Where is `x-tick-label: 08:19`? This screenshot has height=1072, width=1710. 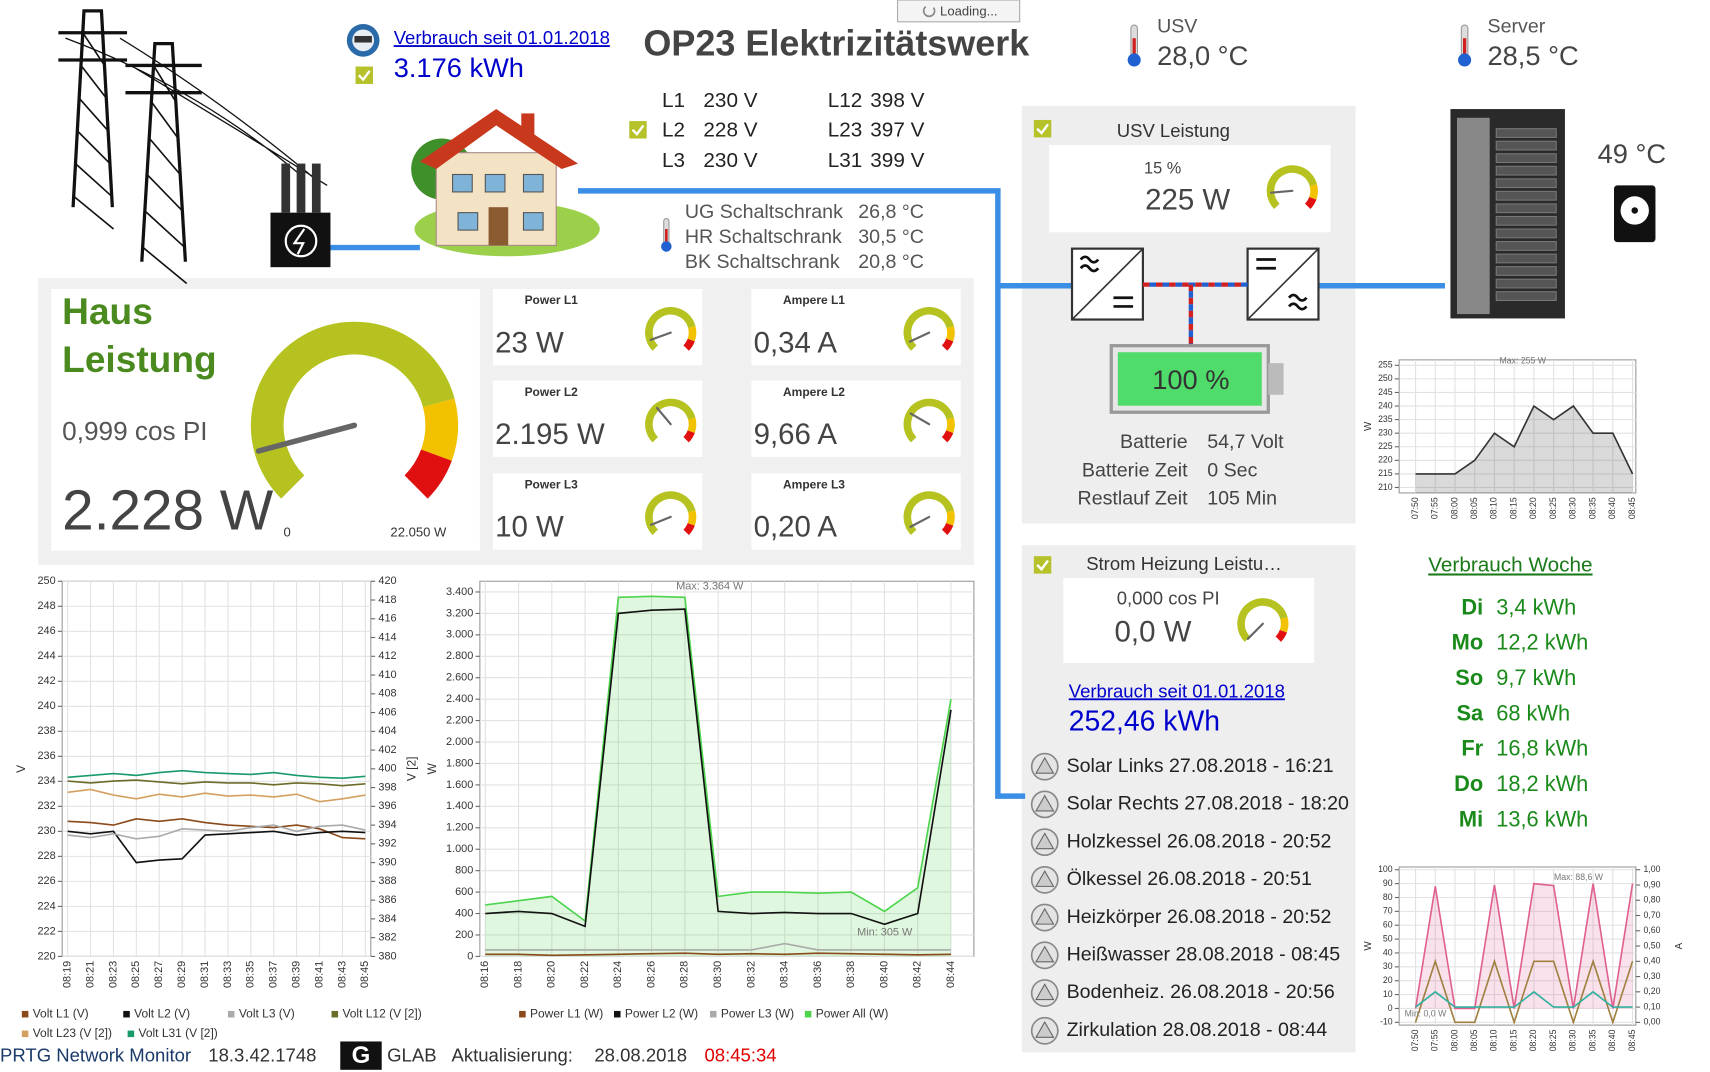 x-tick-label: 08:19 is located at coordinates (68, 974).